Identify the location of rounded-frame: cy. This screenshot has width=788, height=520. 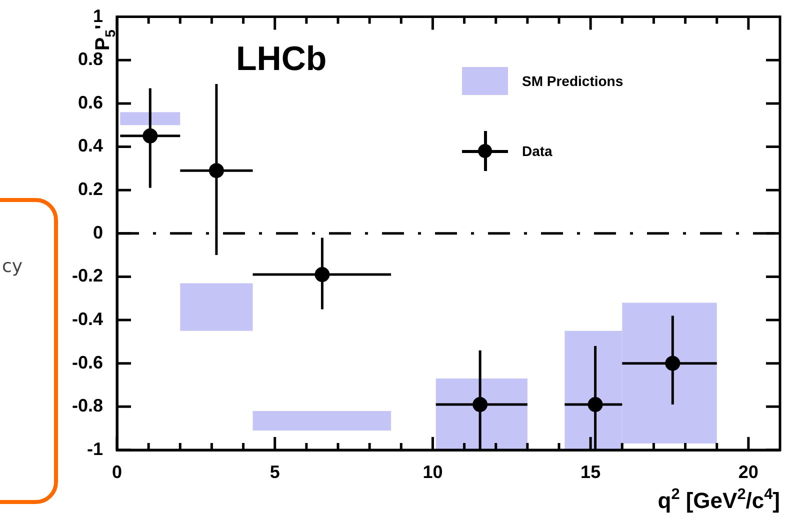
(29, 351).